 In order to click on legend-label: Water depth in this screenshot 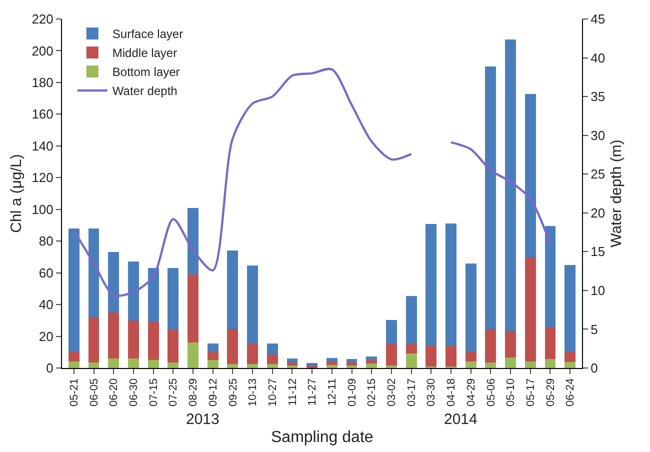, I will do `click(145, 91)`.